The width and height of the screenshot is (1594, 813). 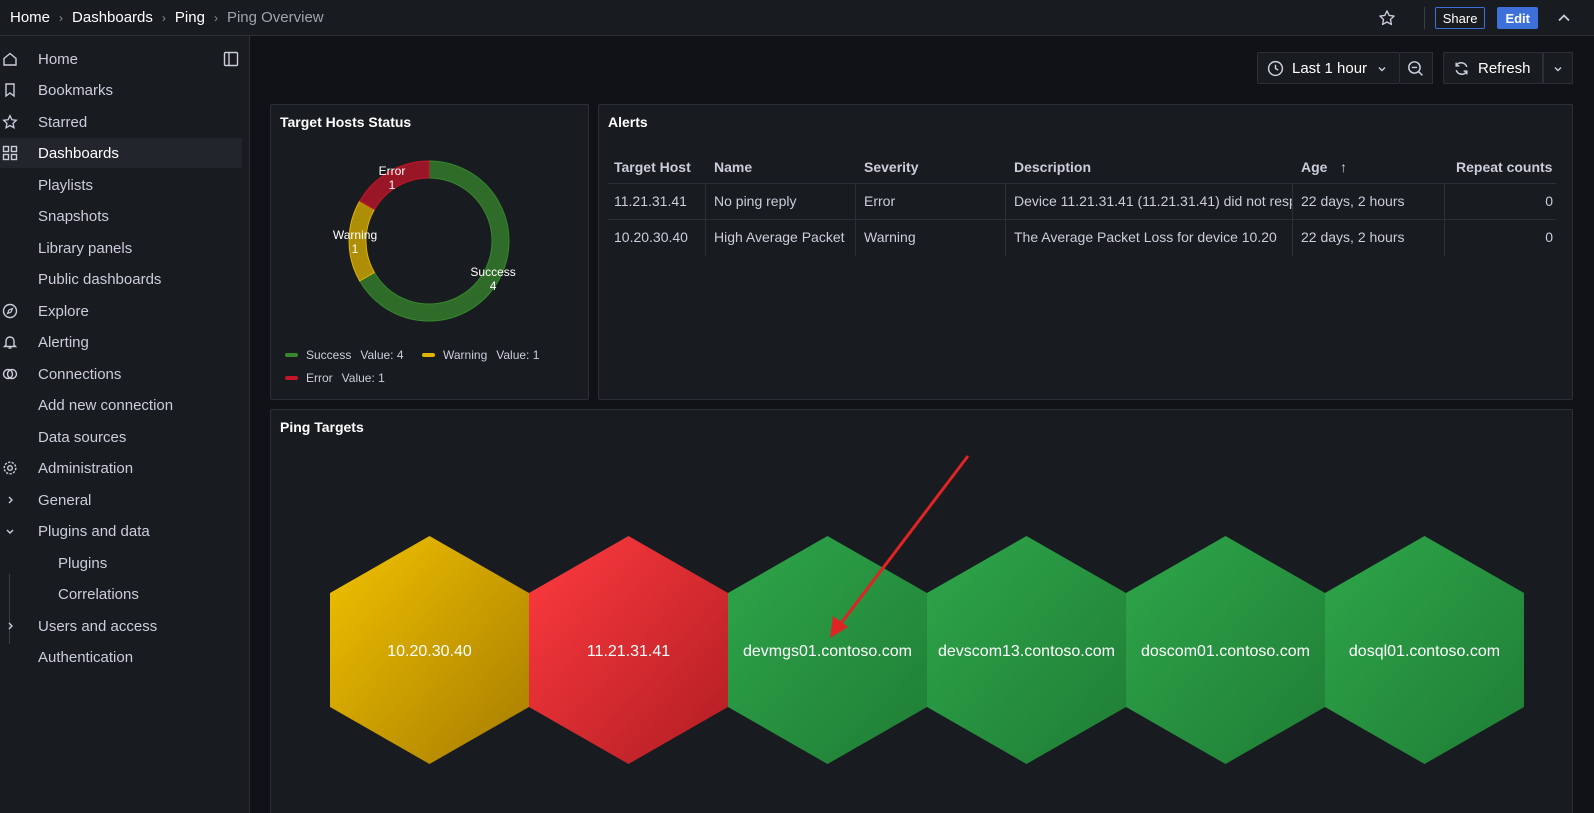 I want to click on sidebar-item-add-new-connection: Add new connection, so click(x=121, y=405).